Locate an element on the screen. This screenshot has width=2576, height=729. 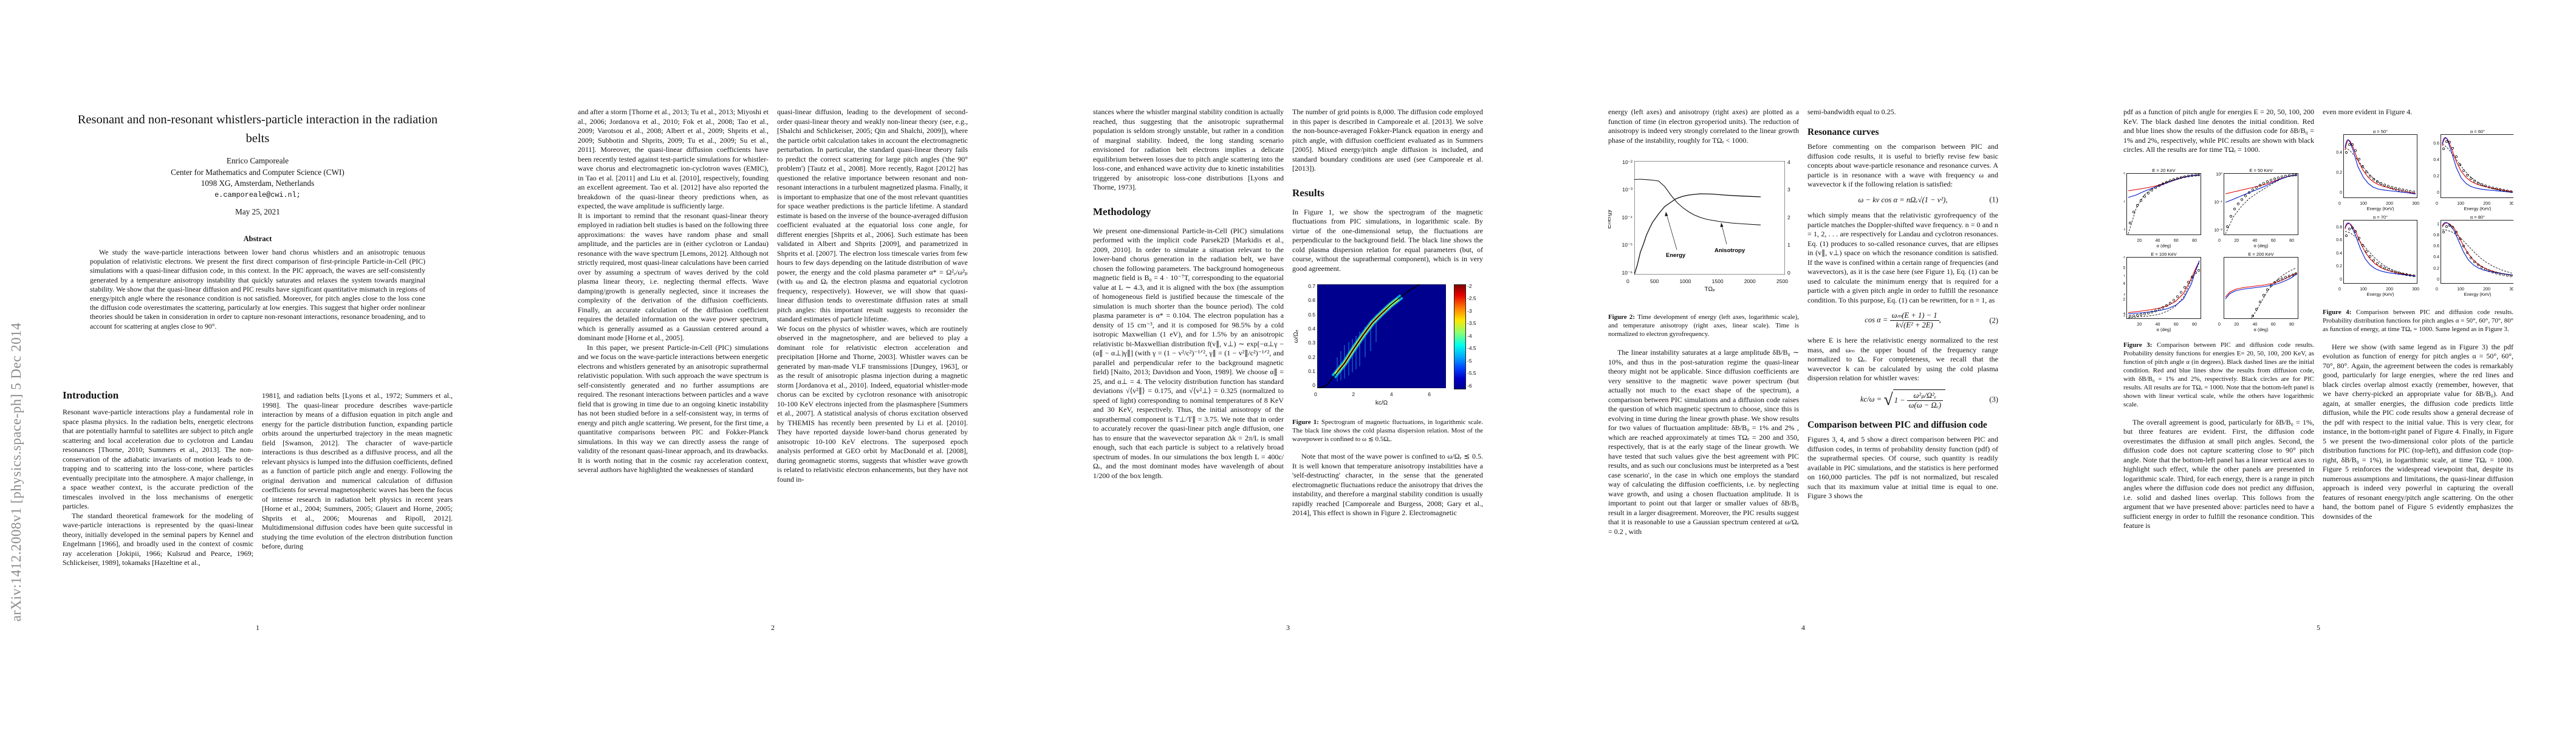
figure3-panel1-plot is located at coordinates (2163, 204).